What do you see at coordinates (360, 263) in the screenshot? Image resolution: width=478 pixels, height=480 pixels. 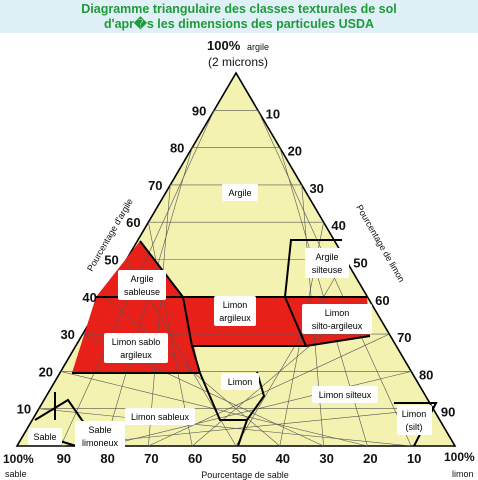 I see `tick-silt-50: 50` at bounding box center [360, 263].